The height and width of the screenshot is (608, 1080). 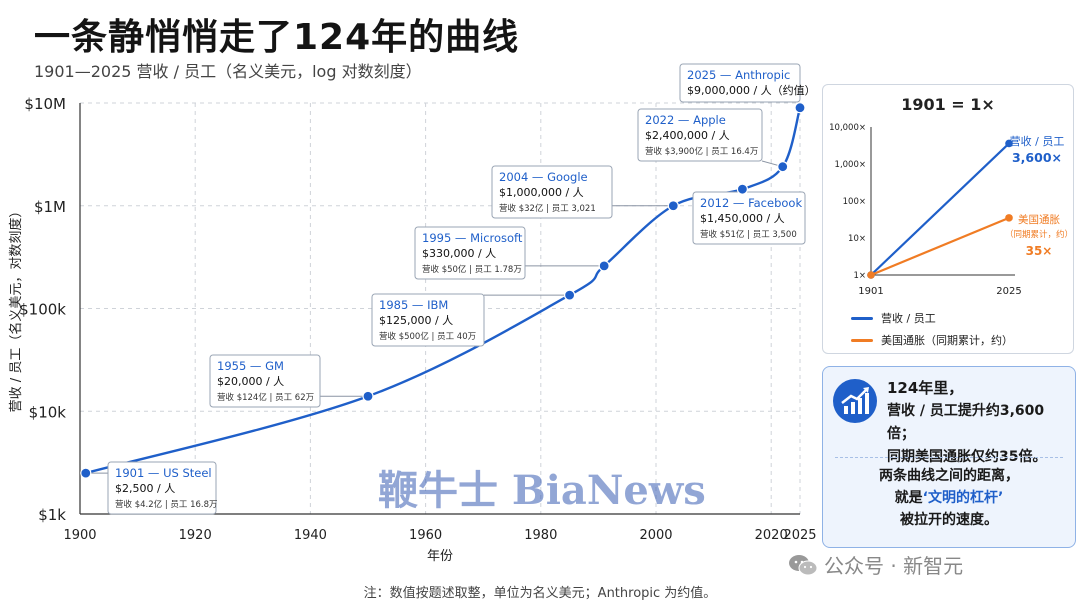 What do you see at coordinates (925, 388) in the screenshot?
I see `summary-line-1: 124年里，` at bounding box center [925, 388].